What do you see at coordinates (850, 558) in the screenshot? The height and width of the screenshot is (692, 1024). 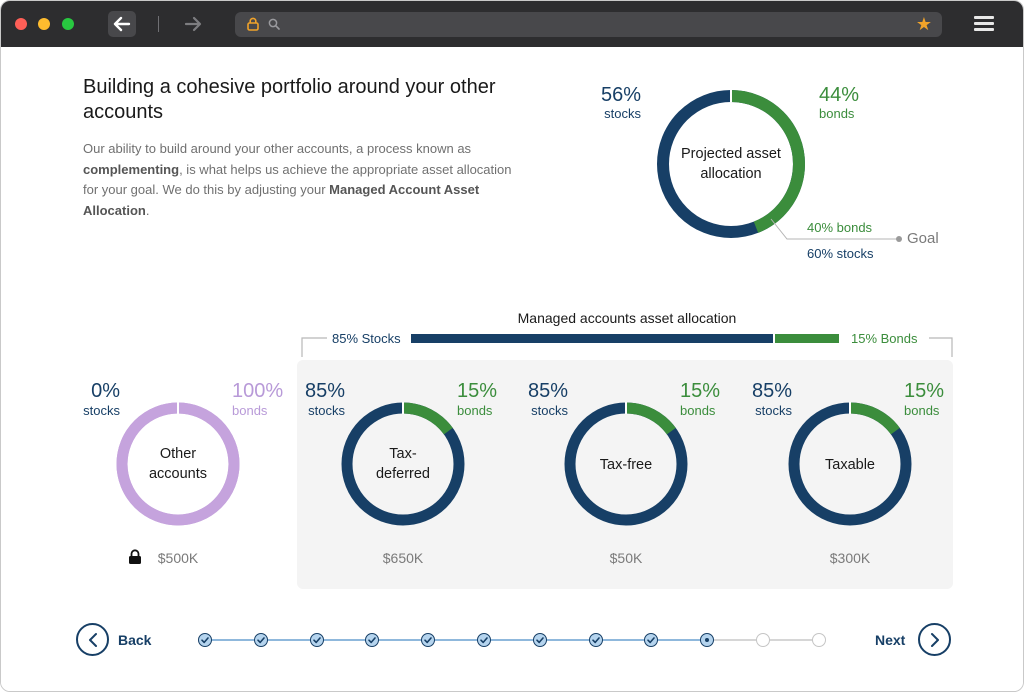 I see `account-amount: $300K` at bounding box center [850, 558].